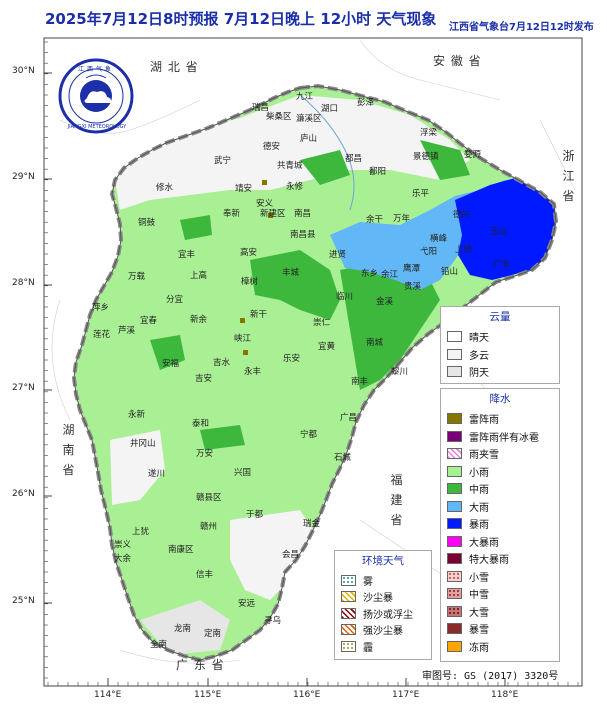 This screenshot has height=720, width=607. What do you see at coordinates (147, 223) in the screenshot?
I see `city-label: 铜鼓` at bounding box center [147, 223].